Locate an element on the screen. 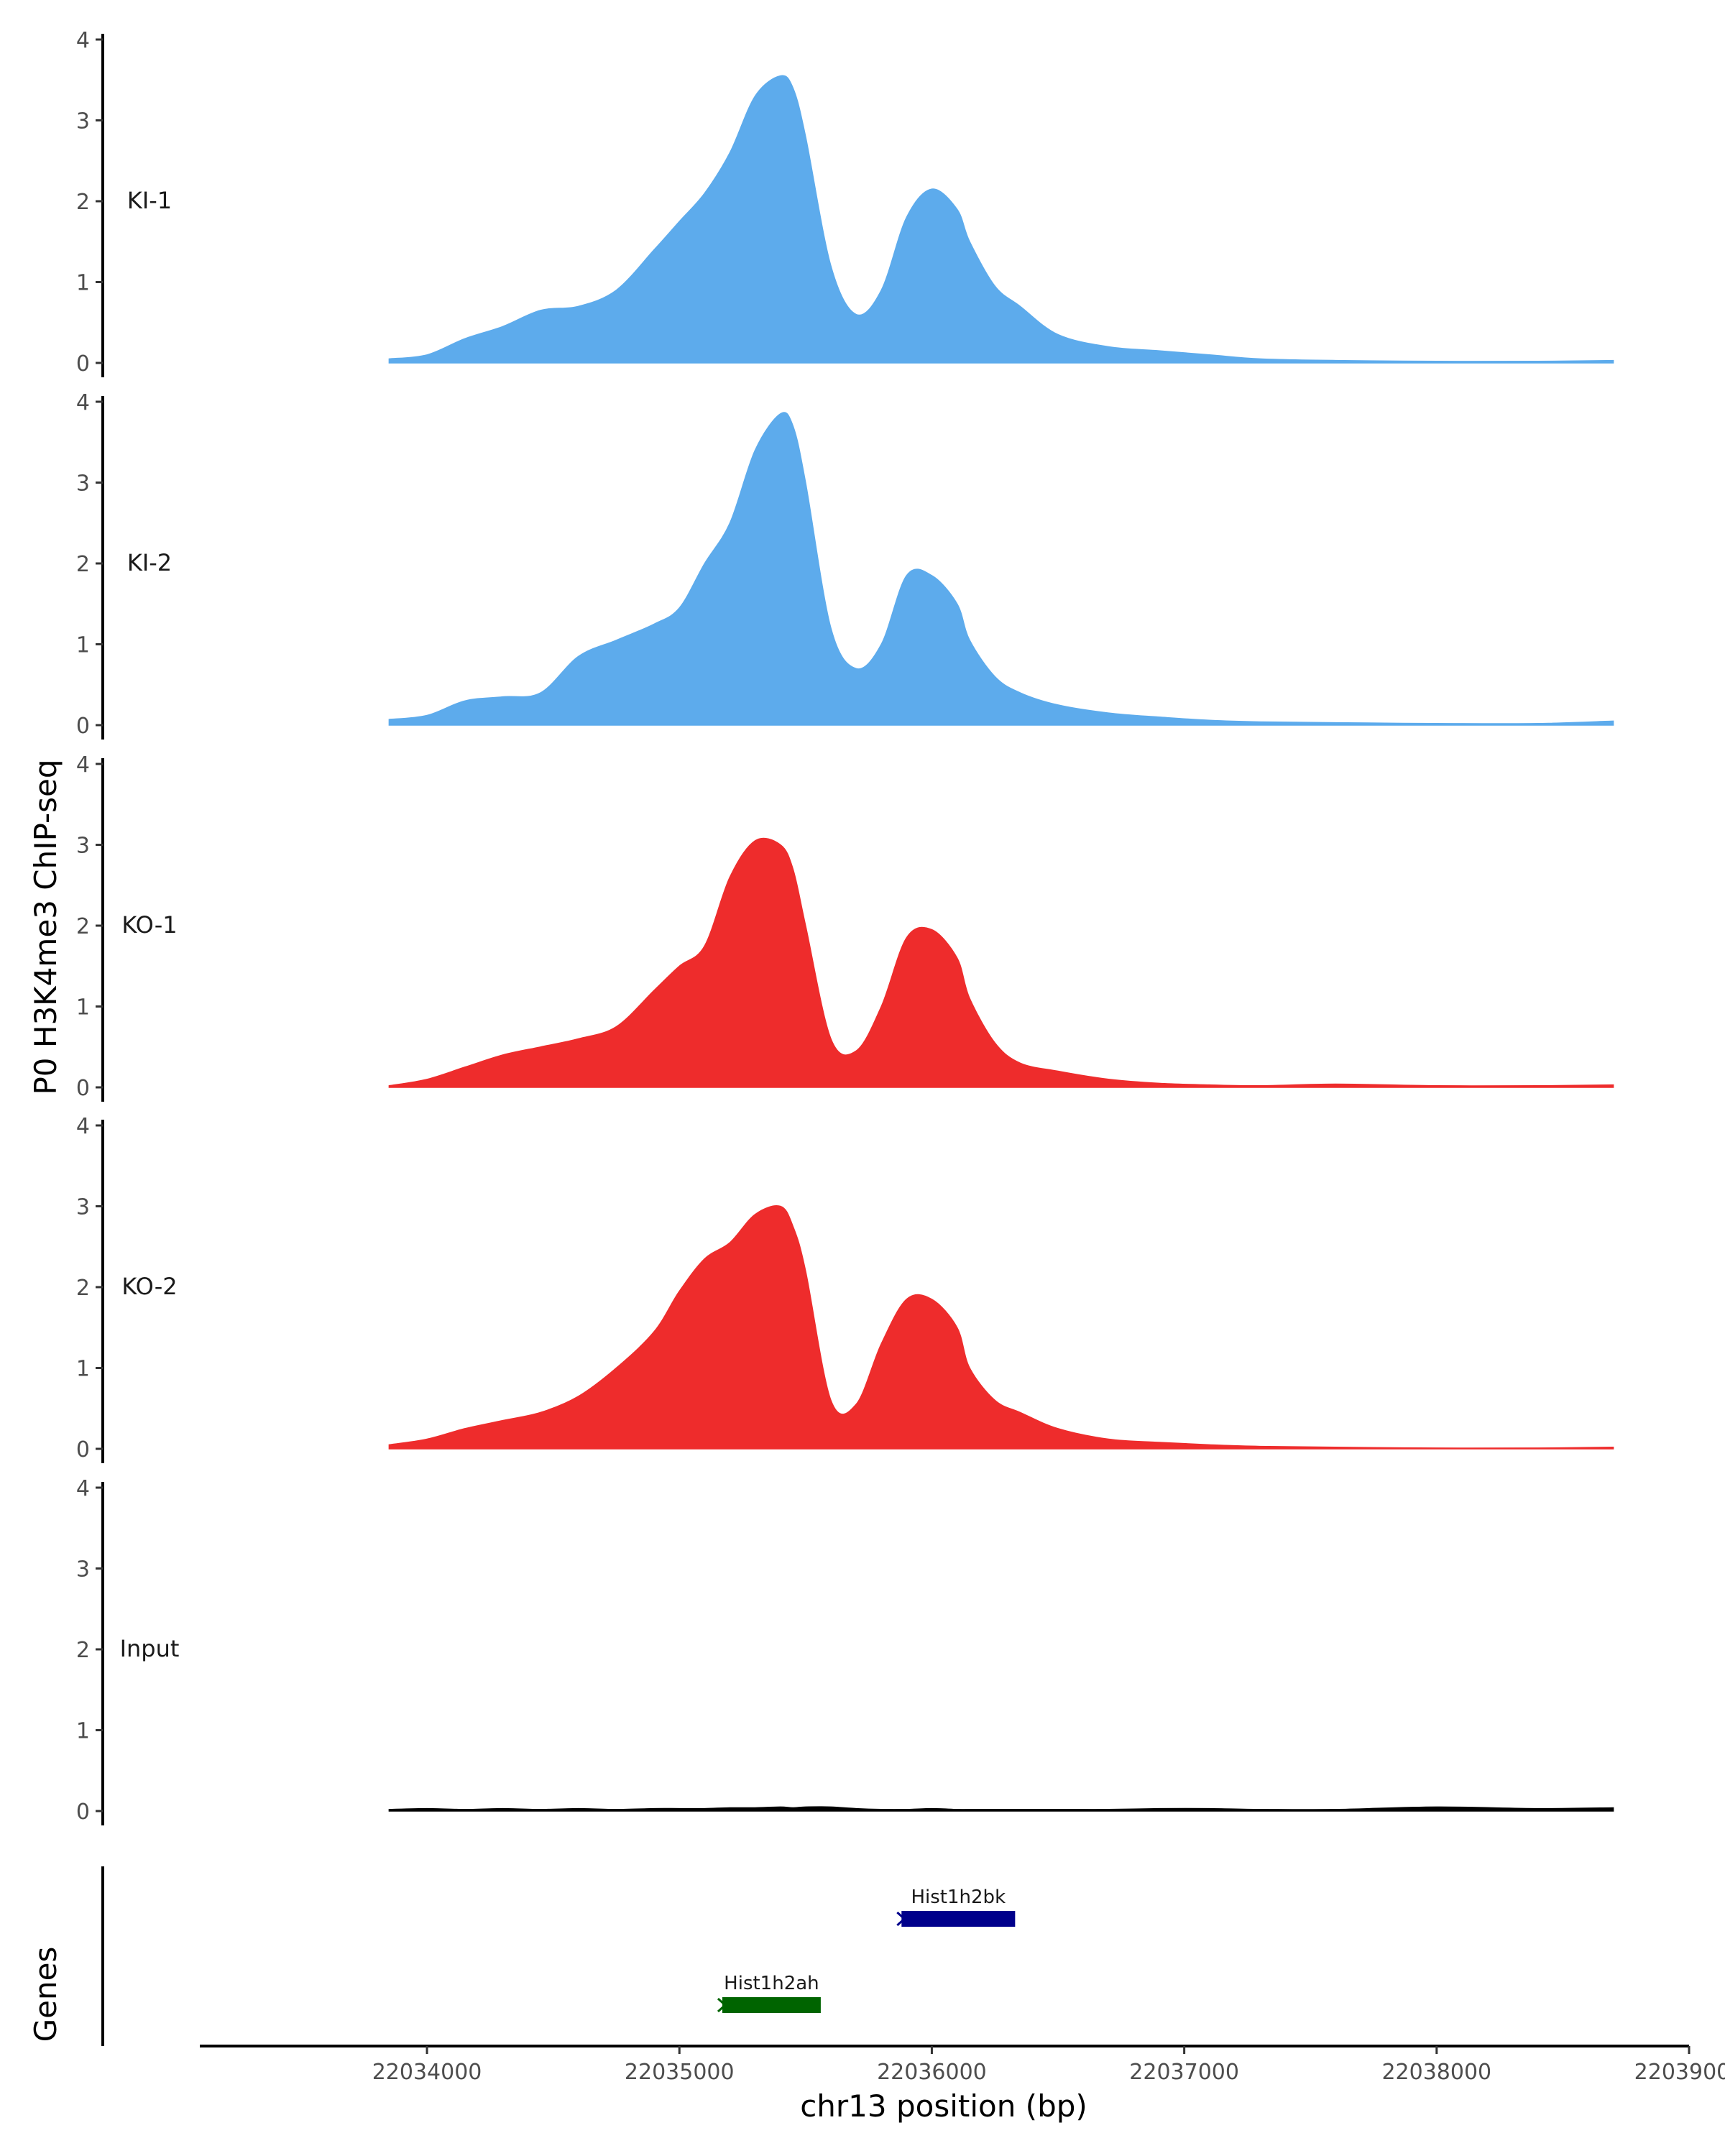 This screenshot has width=1725, height=2156. x-axis-title: chr13 position (bp) is located at coordinates (943, 2106).